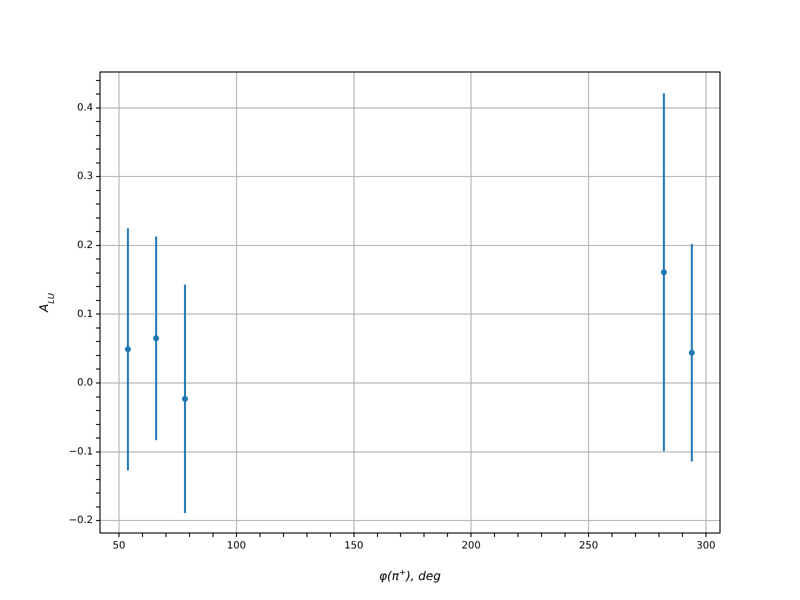 This screenshot has width=800, height=600. I want to click on y-tick-label: 0.3, so click(85, 176).